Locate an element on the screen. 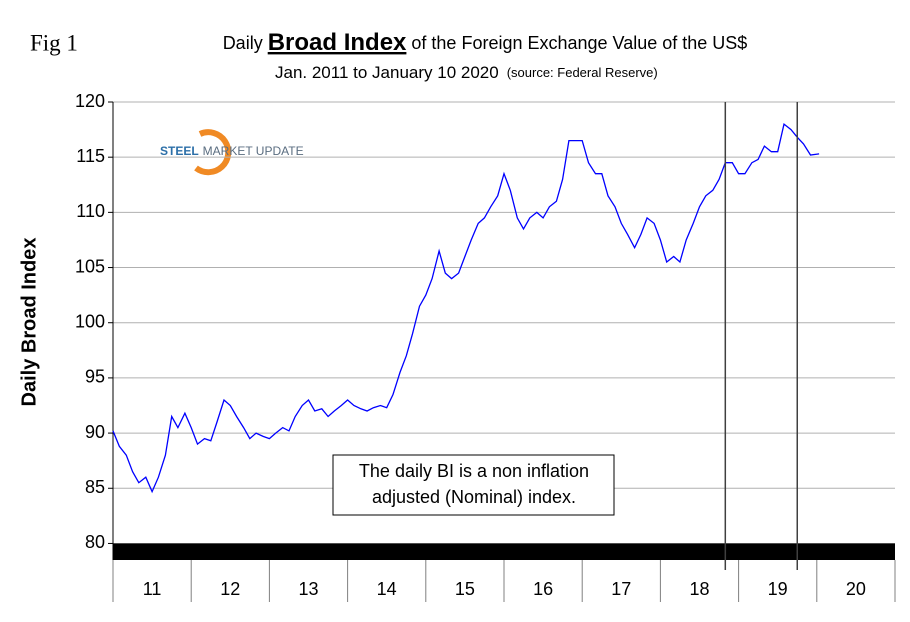 This screenshot has height=622, width=910. x-tick-label: 11 is located at coordinates (152, 589).